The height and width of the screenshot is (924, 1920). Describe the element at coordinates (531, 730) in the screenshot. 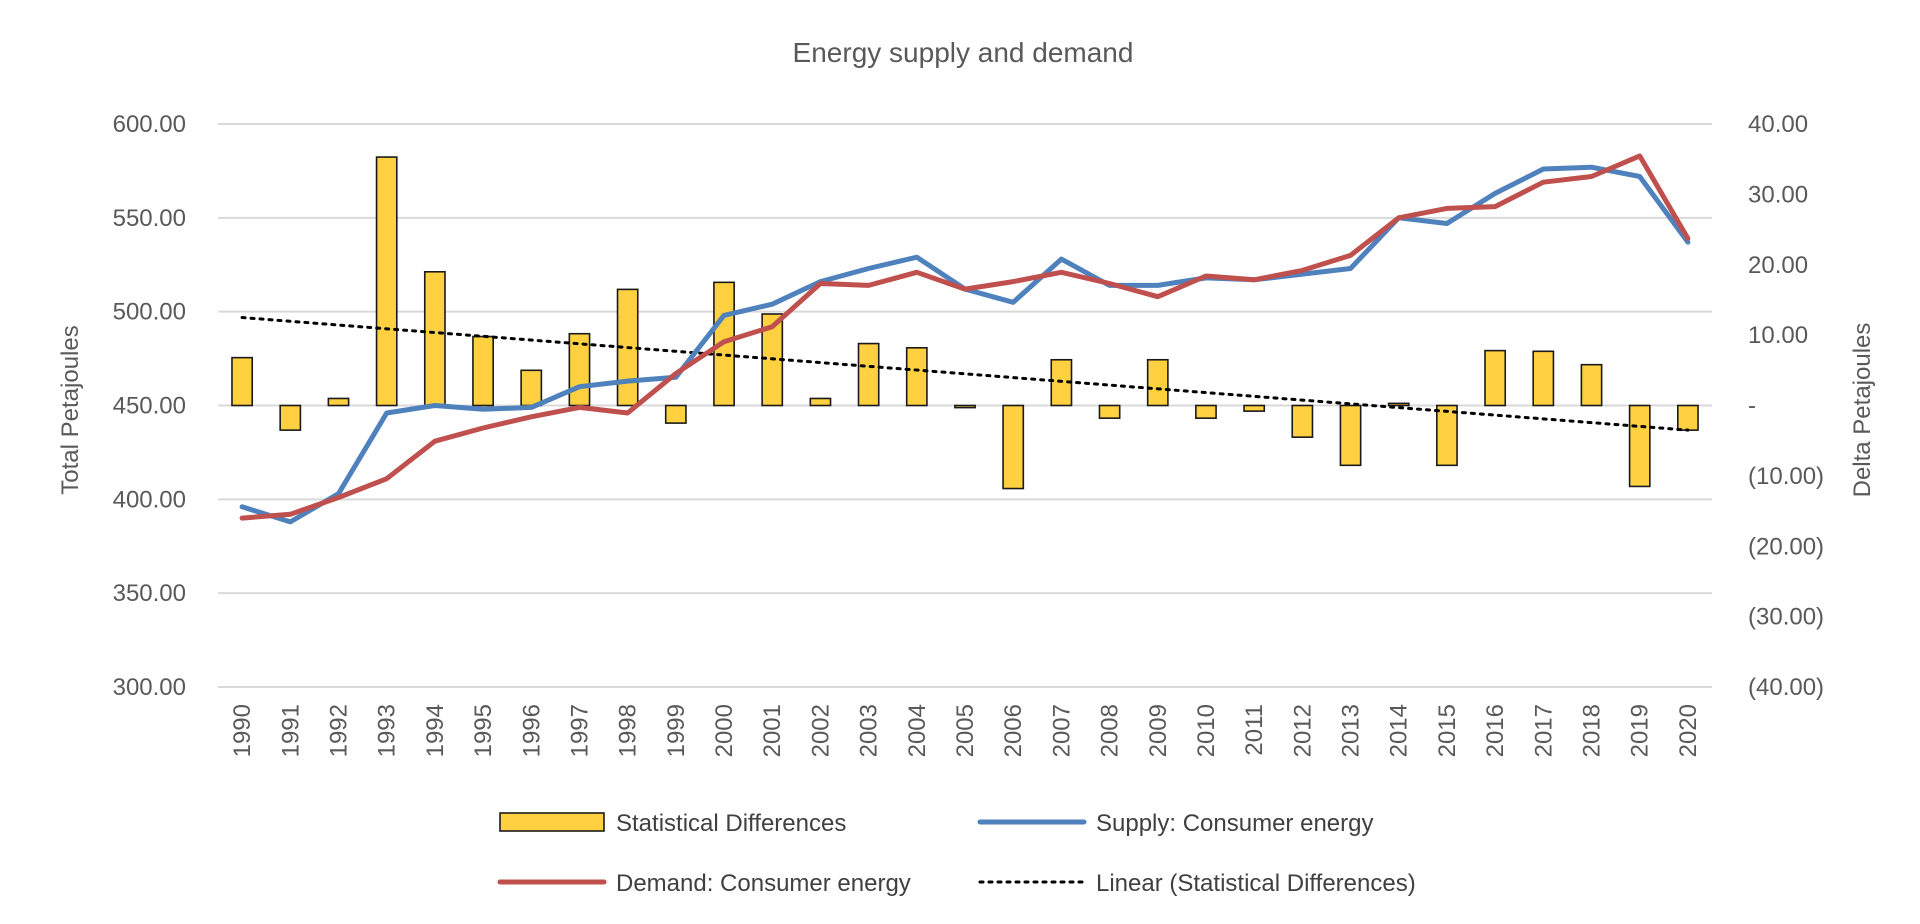

I see `x-tick-label: 1996` at that location.